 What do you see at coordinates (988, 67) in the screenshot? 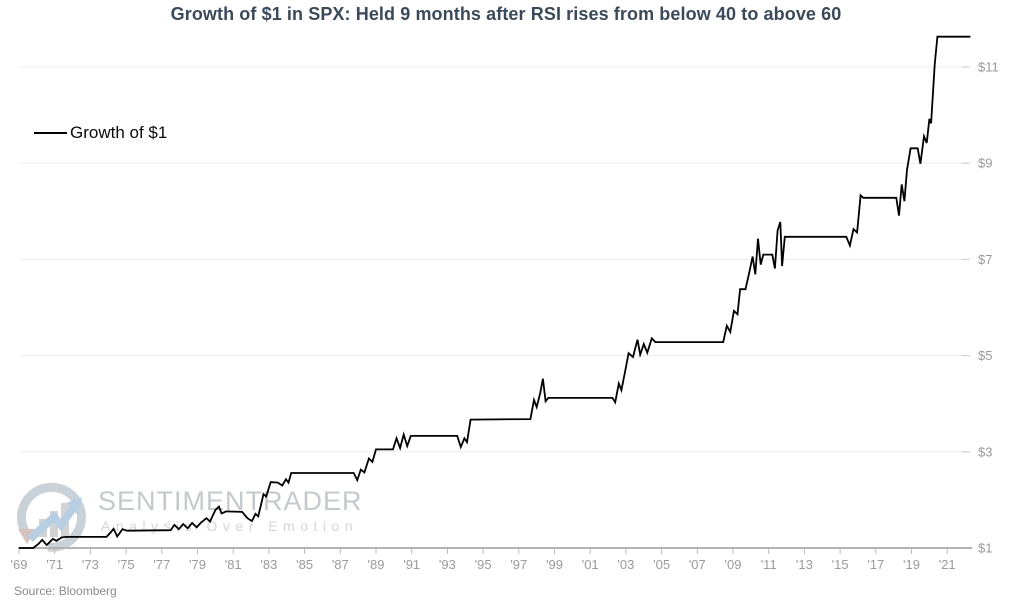
I see `y-axis-label: $11` at bounding box center [988, 67].